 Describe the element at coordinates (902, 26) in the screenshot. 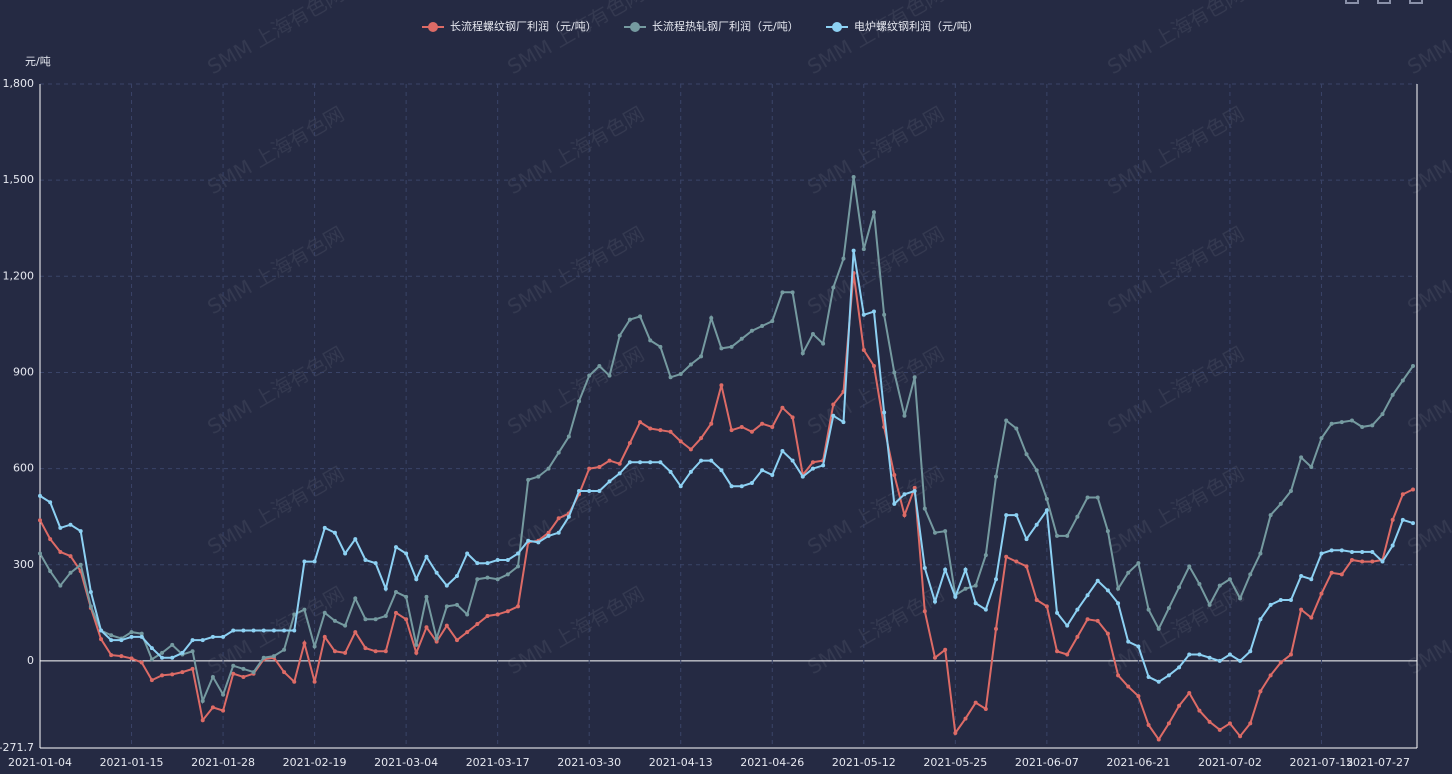

I see `legend-item: 电炉螺纹钢利润（元/吨）` at that location.